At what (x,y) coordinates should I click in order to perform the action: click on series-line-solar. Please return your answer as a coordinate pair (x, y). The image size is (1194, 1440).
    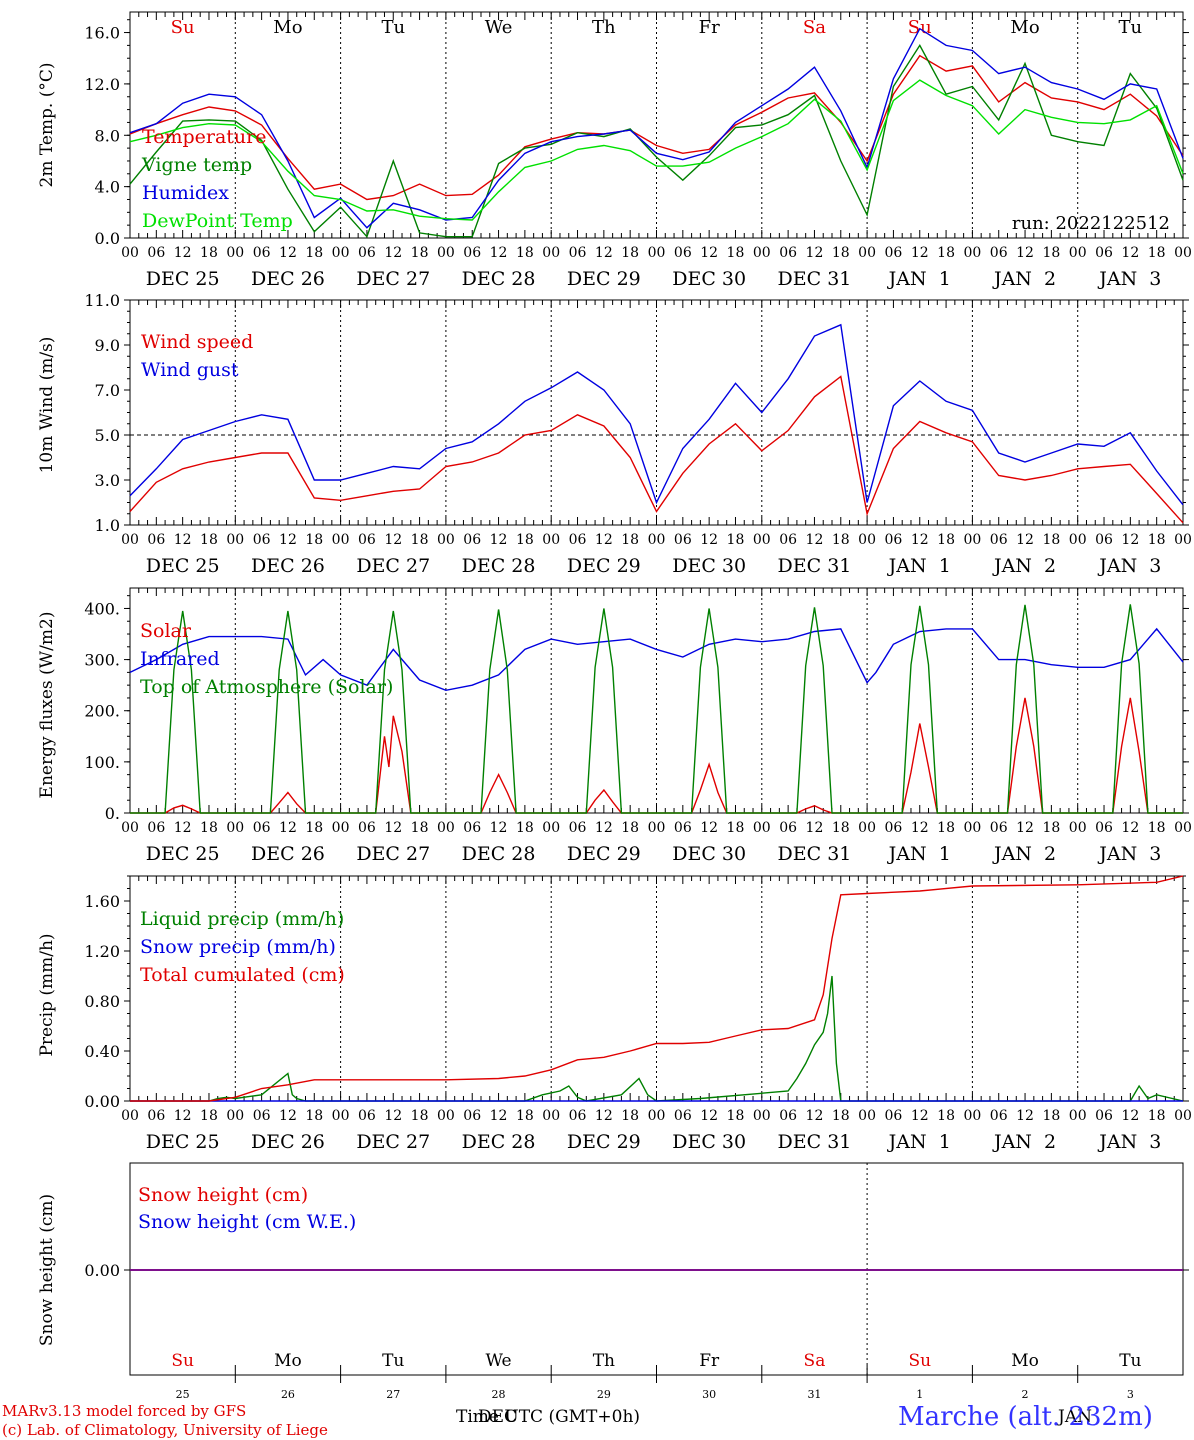
    Looking at the image, I should click on (656, 755).